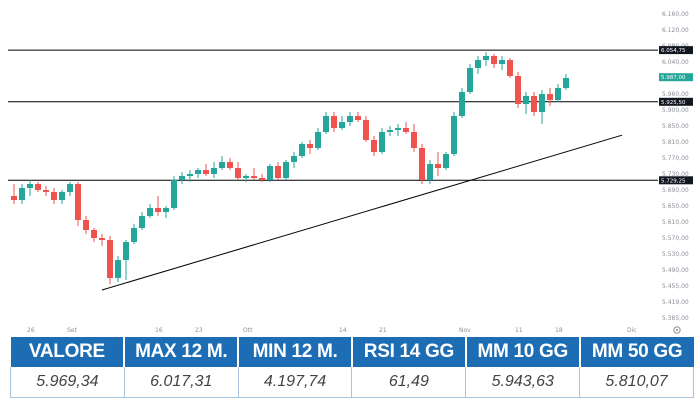  I want to click on y-tick-label: 5.690,00, so click(675, 190).